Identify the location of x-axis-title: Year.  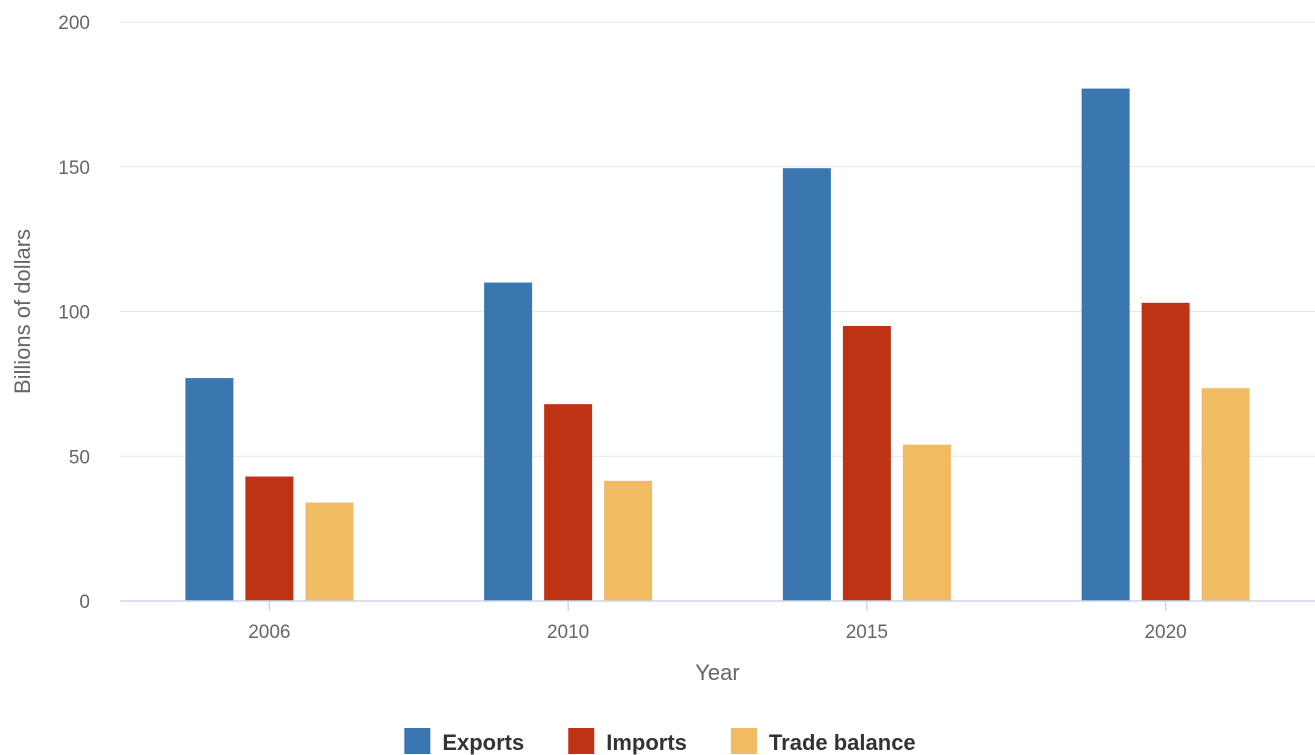
(717, 672).